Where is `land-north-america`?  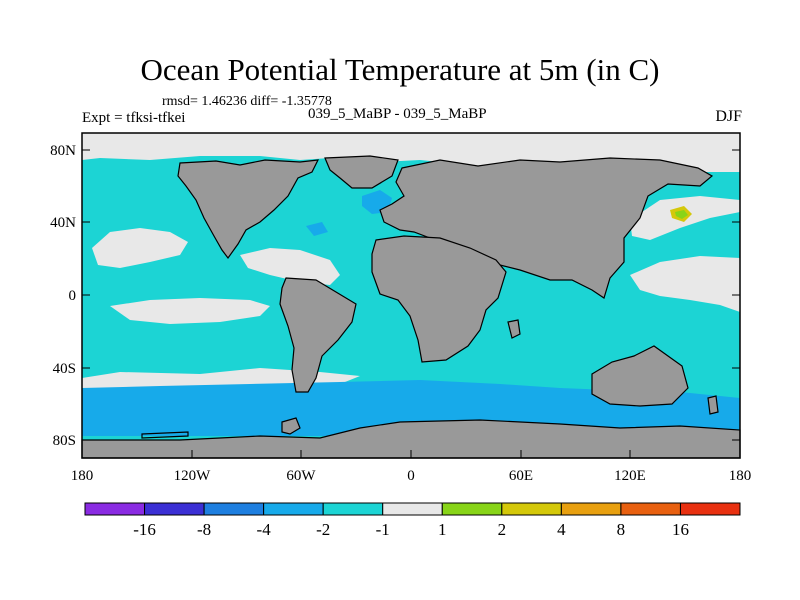
land-north-america is located at coordinates (248, 209).